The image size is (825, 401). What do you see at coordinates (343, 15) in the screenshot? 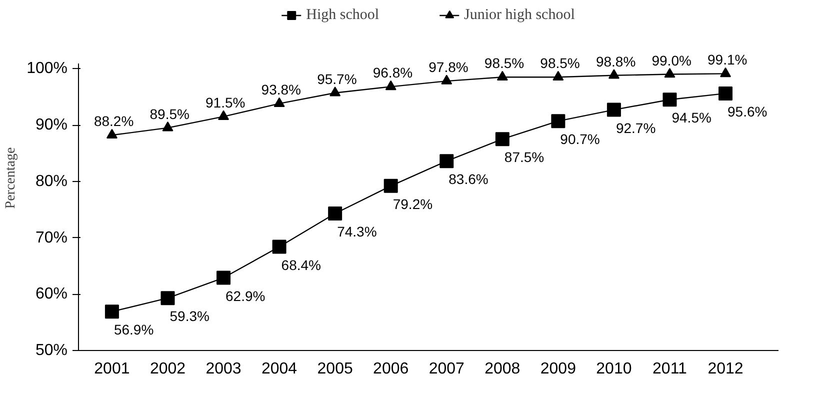
I see `legend-label: High school` at bounding box center [343, 15].